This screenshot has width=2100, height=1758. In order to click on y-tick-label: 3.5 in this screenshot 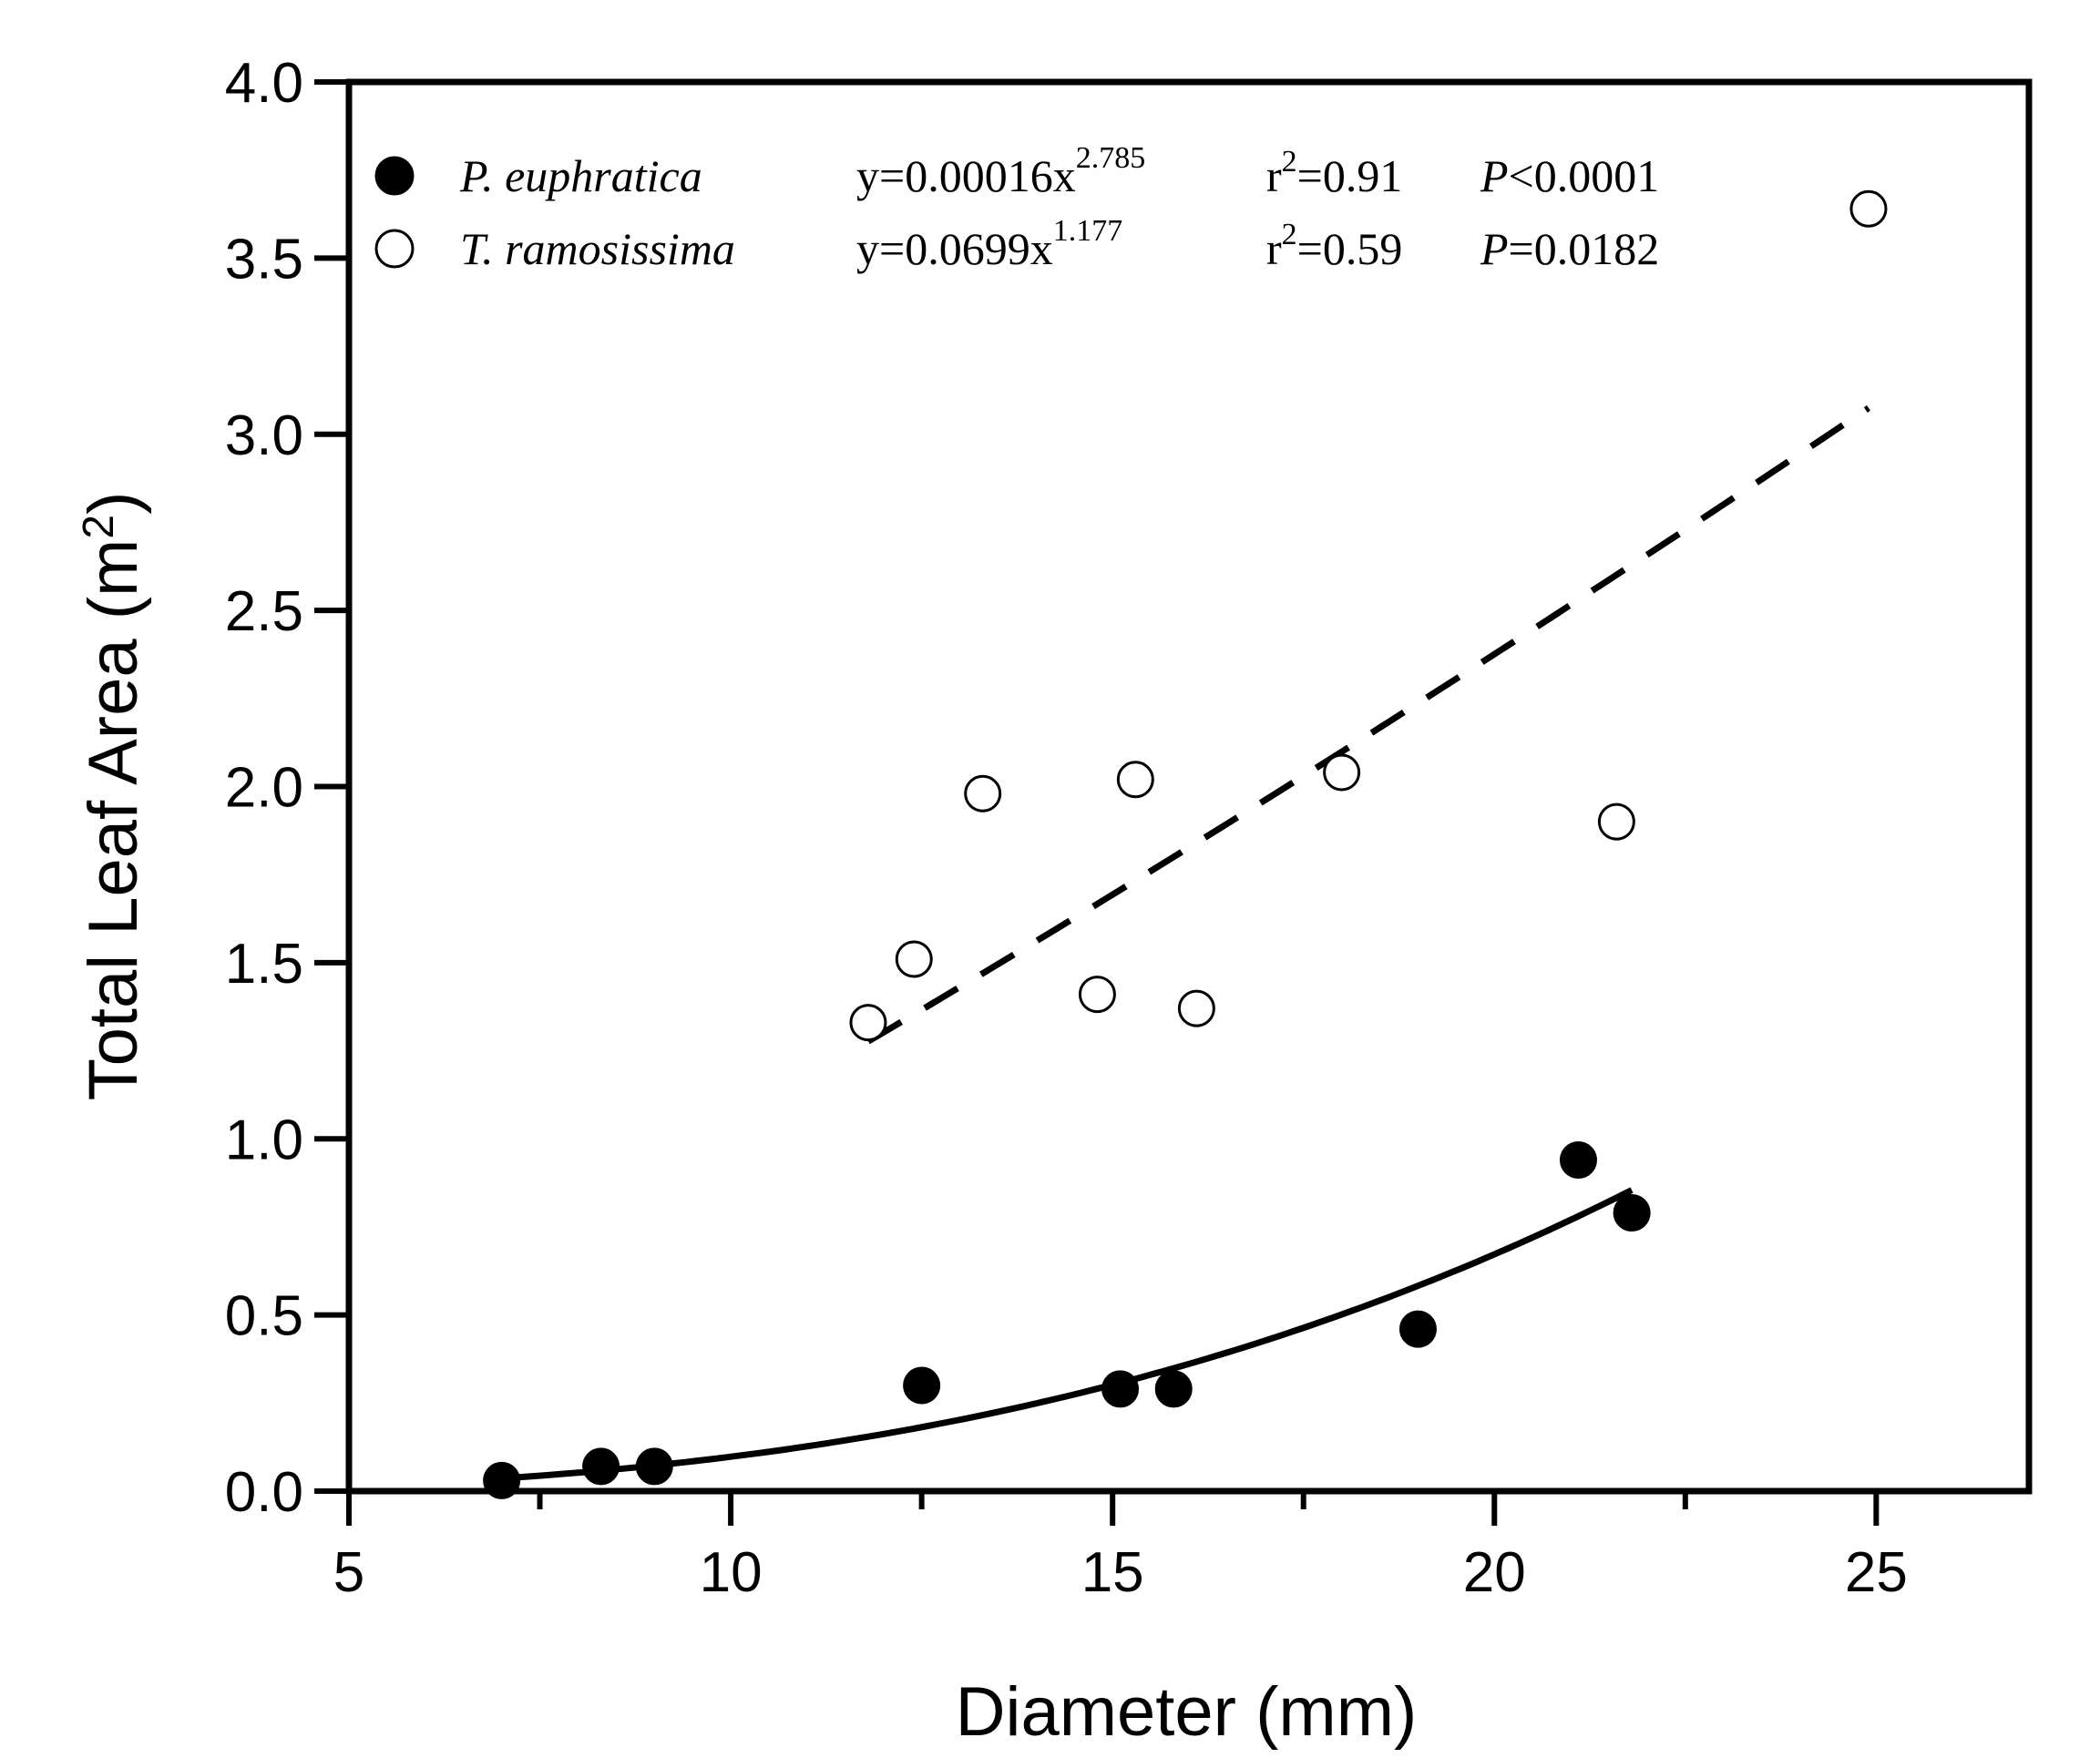, I will do `click(264, 259)`.